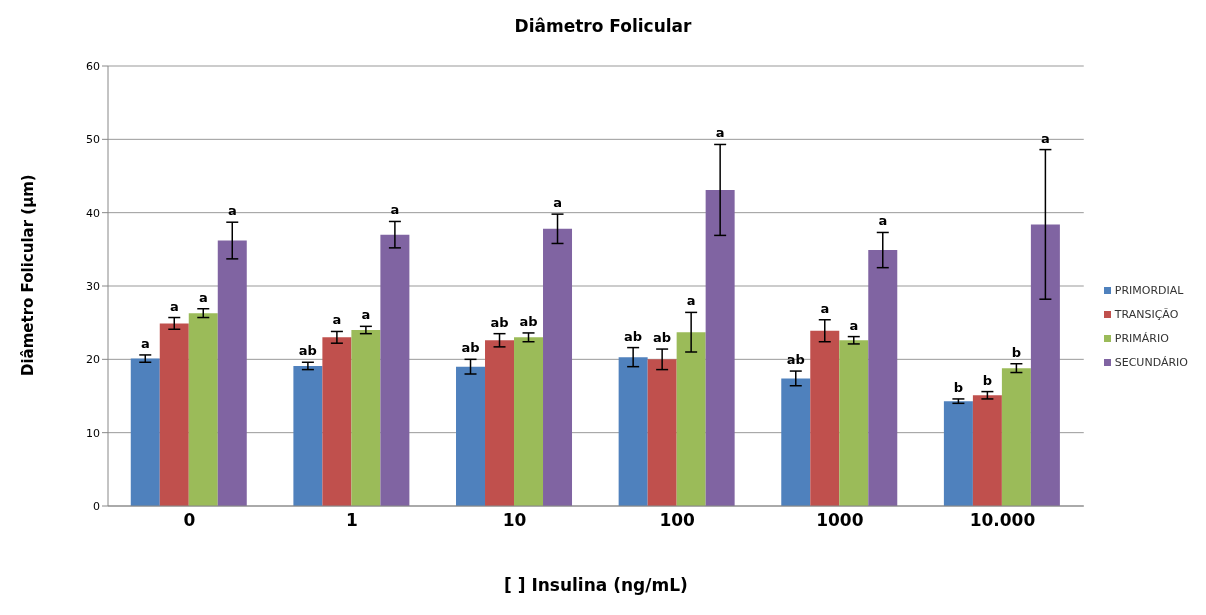 This screenshot has width=1206, height=615. Describe the element at coordinates (1141, 338) in the screenshot. I see `legend-label: PRIMÁRIO` at that location.